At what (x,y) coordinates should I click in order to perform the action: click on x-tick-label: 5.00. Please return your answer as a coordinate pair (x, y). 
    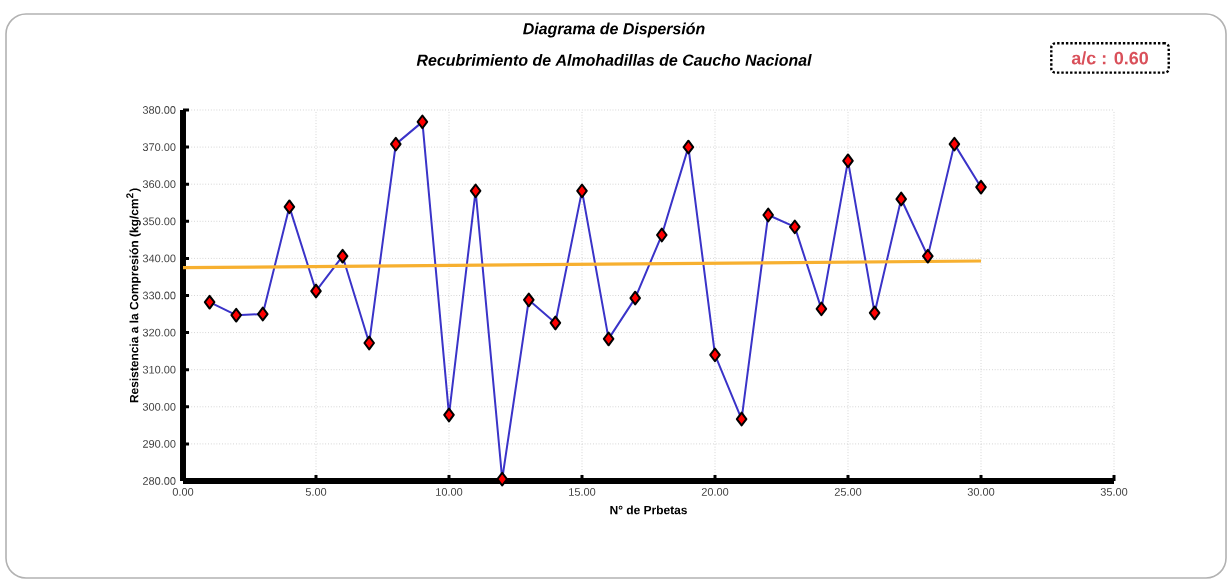
    Looking at the image, I should click on (316, 492).